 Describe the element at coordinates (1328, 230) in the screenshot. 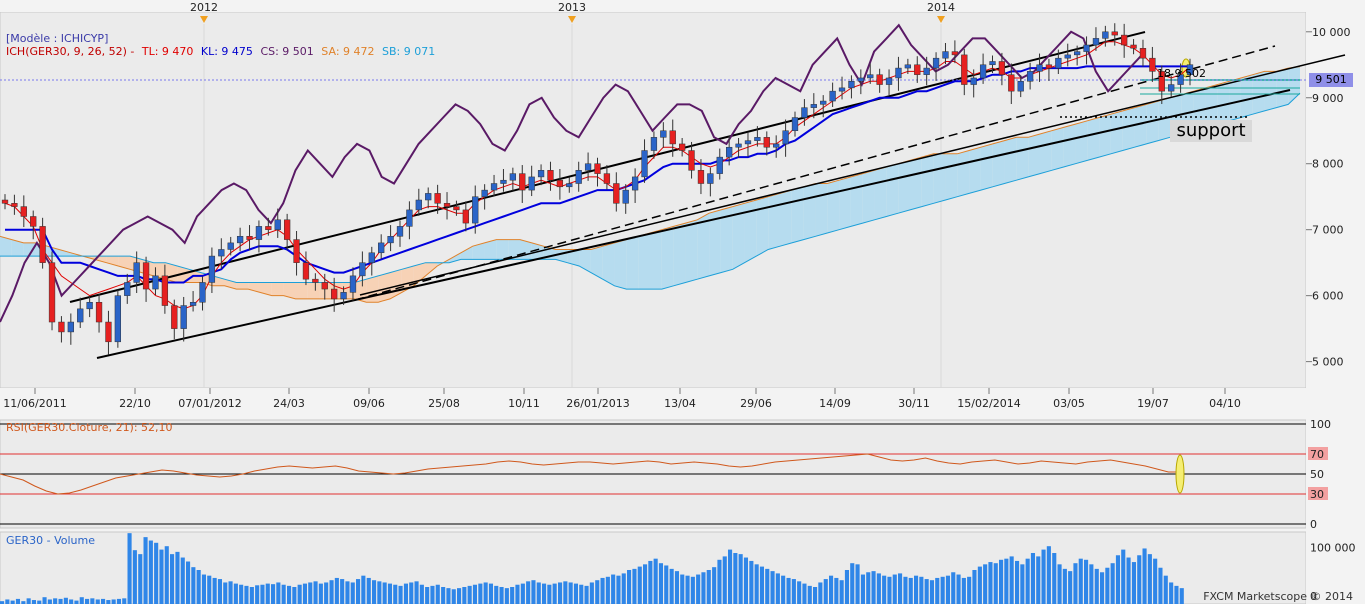

I see `price-tick-label: 7 000` at that location.